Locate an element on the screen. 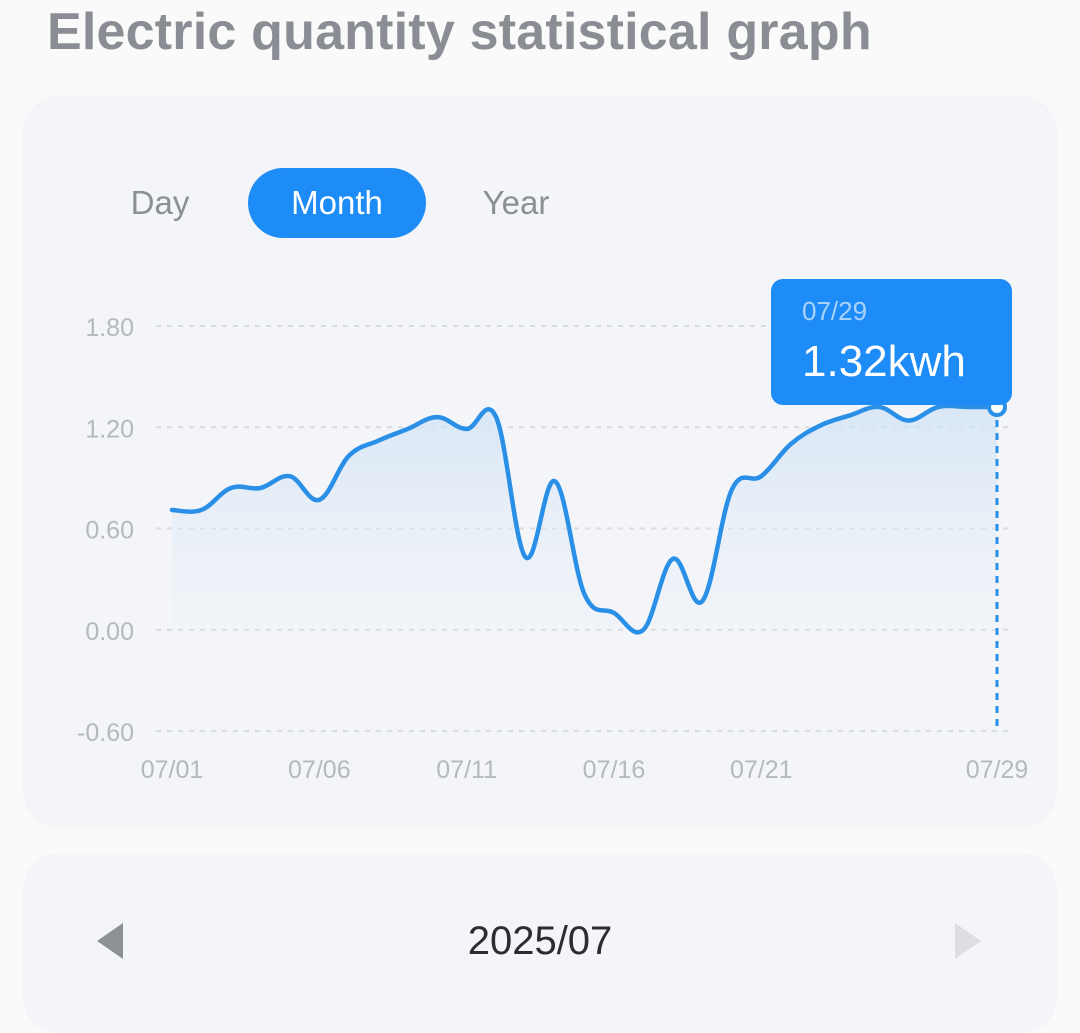  page-title: Electric quantity statistical graph is located at coordinates (459, 32).